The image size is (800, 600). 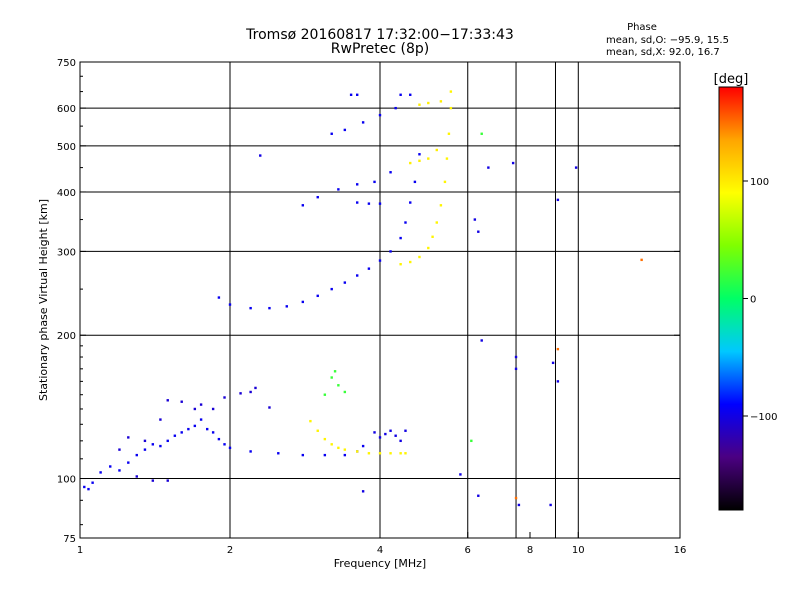 I want to click on series-f2-echoes, so click(x=356, y=150).